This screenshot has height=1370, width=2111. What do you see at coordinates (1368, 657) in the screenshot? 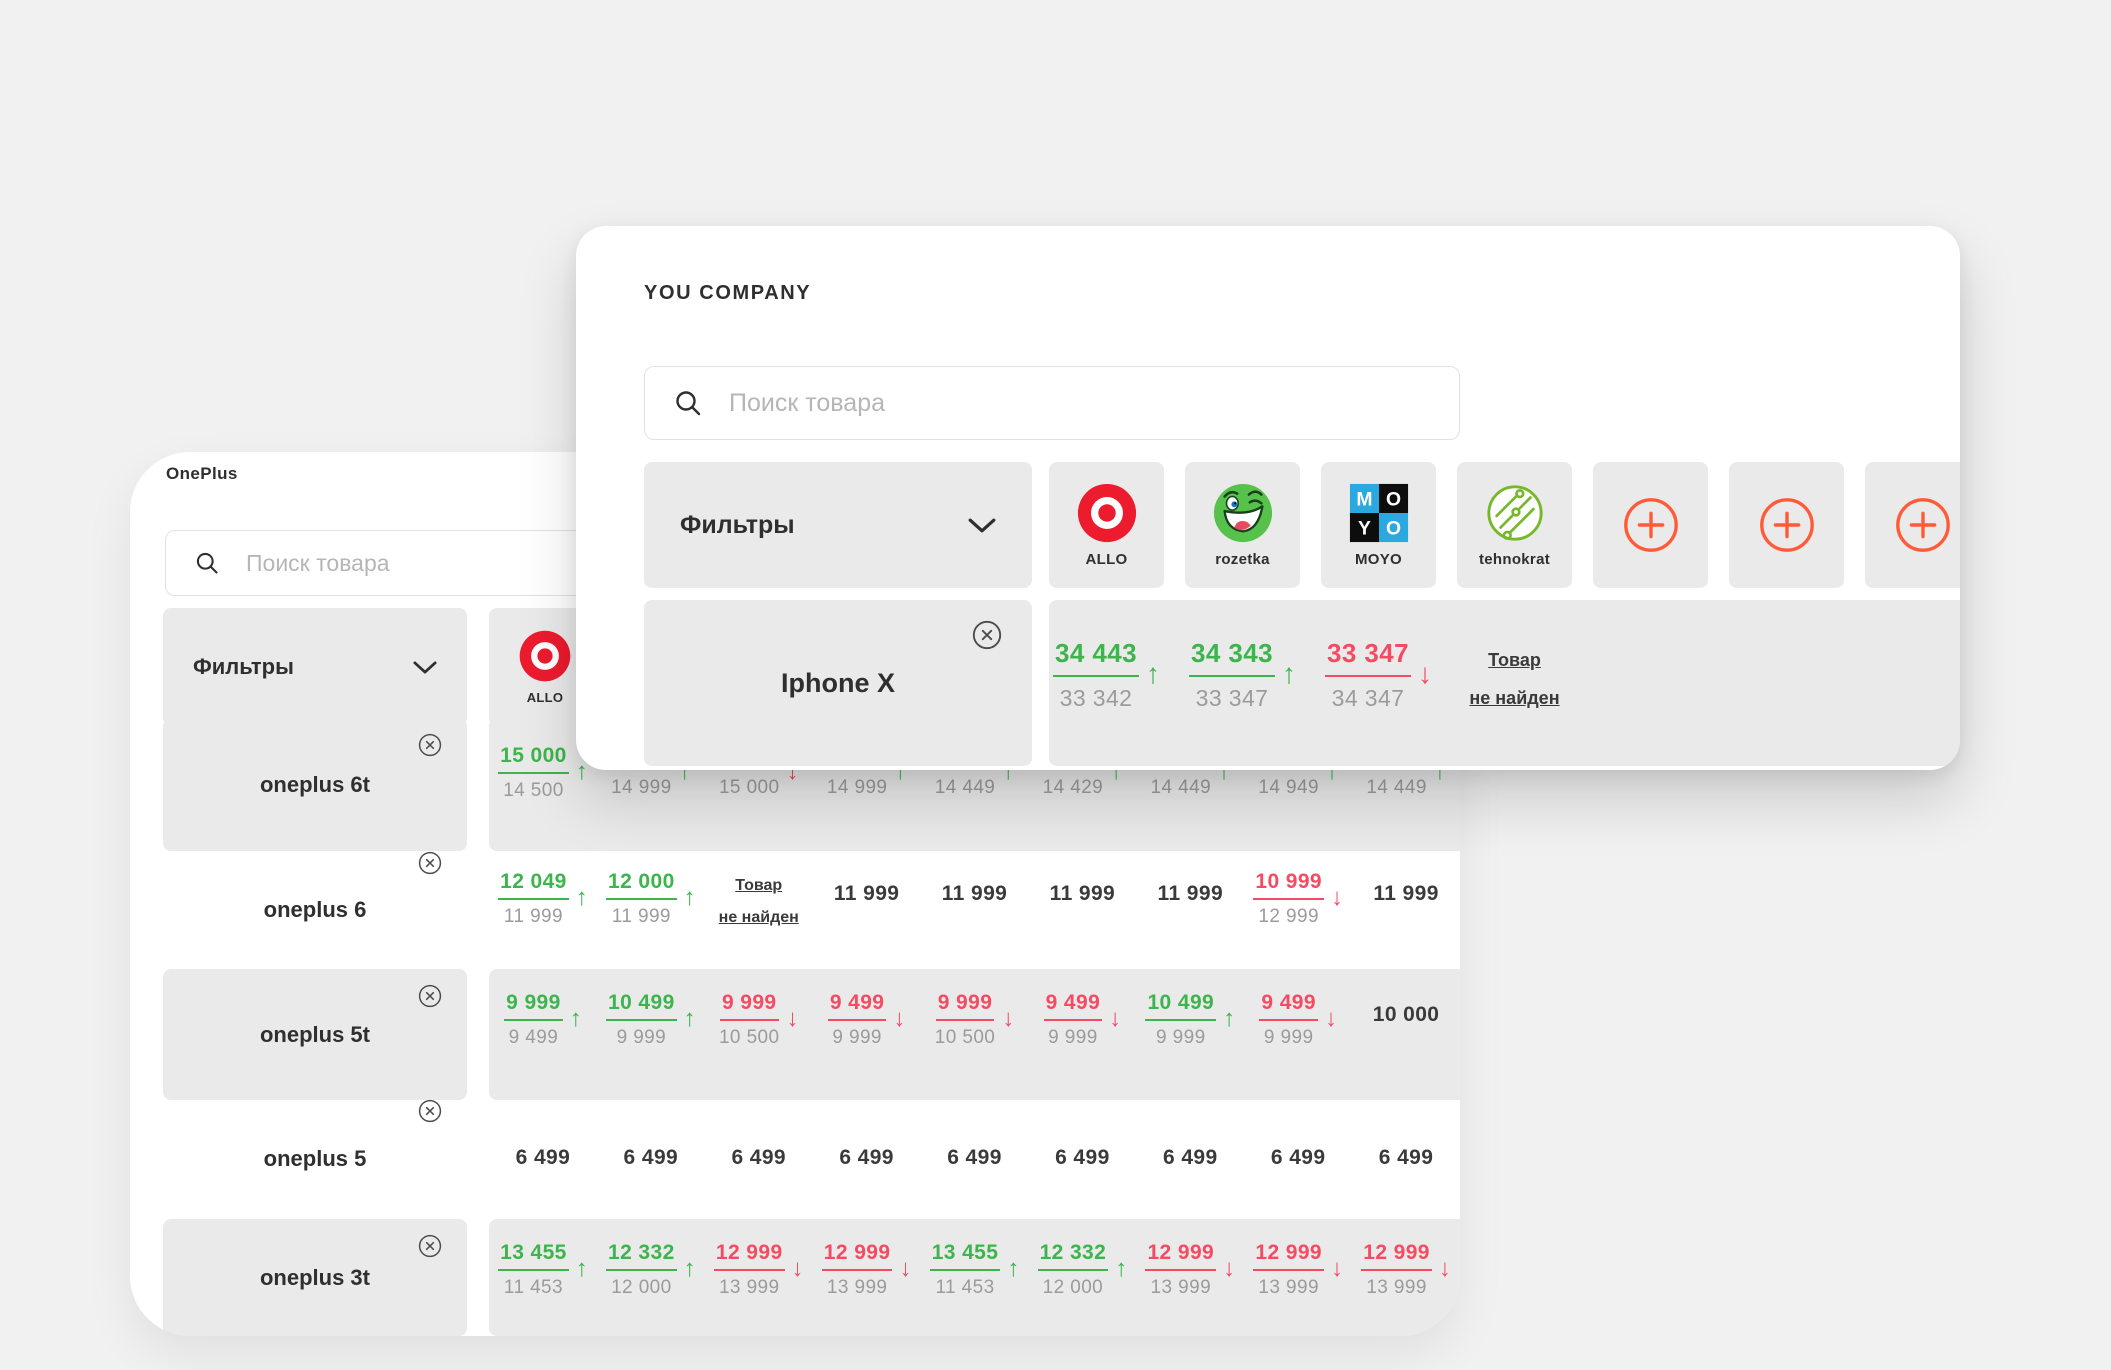
I see `price-link: 33 347` at bounding box center [1368, 657].